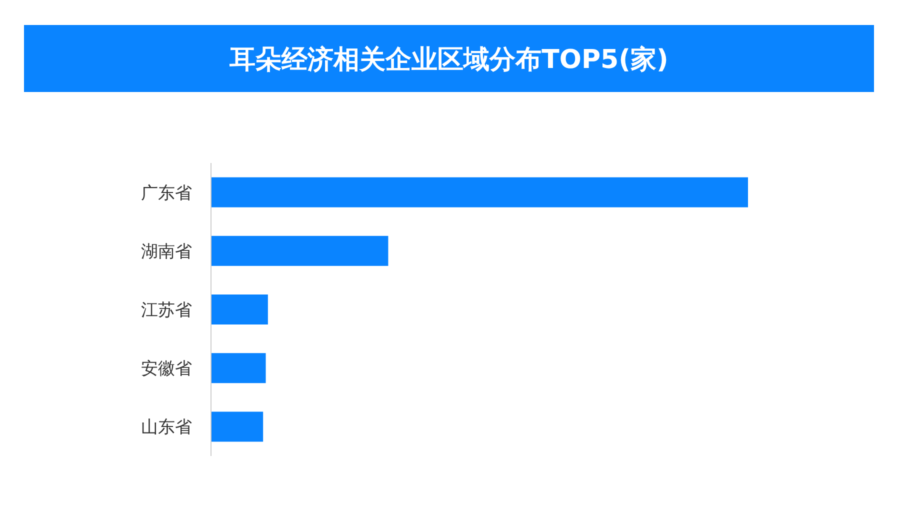 Image resolution: width=913 pixels, height=521 pixels. I want to click on y-tick-label: 湖南省, so click(166, 252).